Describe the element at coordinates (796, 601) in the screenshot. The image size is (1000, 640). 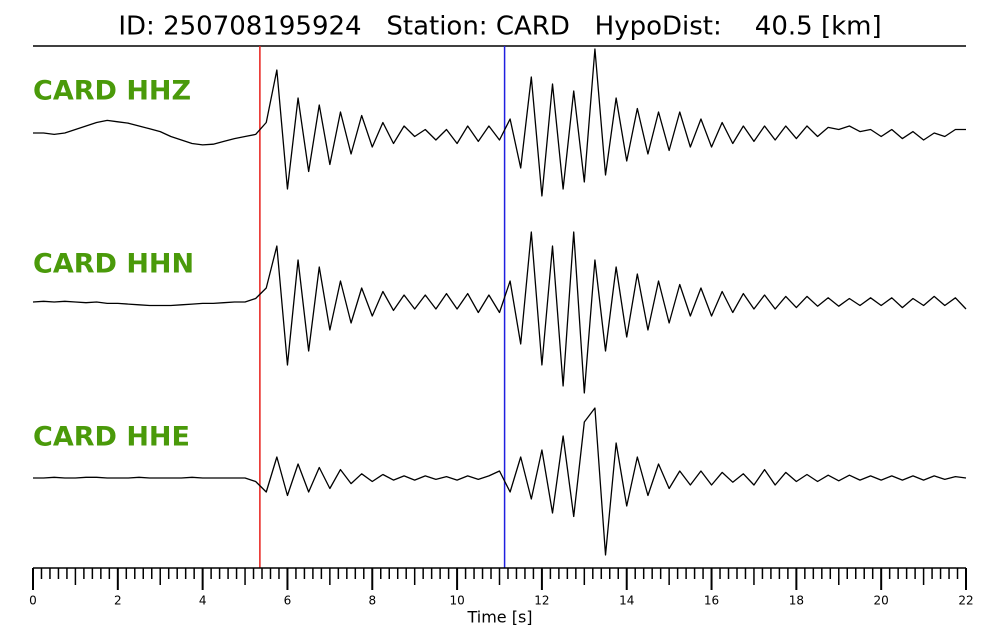
I see `x-tick-label: 18` at that location.